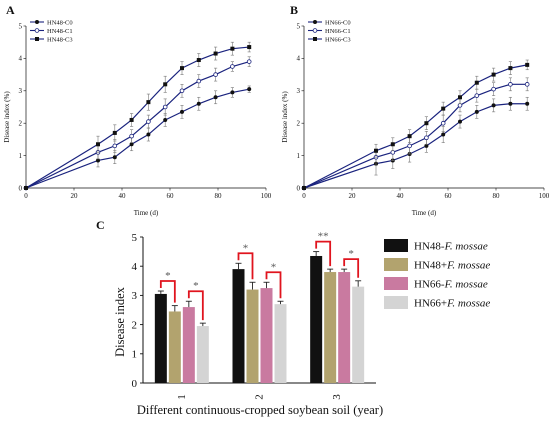  What do you see at coordinates (10, 10) in the screenshot?
I see `panel-letter-a: A` at bounding box center [10, 10].